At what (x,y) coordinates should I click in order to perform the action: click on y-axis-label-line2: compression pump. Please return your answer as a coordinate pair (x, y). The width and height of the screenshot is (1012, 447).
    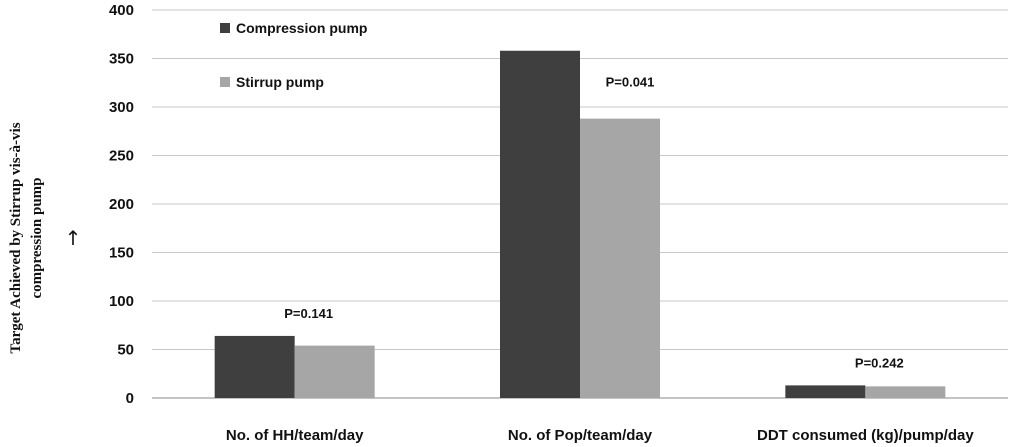
    Looking at the image, I should click on (37, 238).